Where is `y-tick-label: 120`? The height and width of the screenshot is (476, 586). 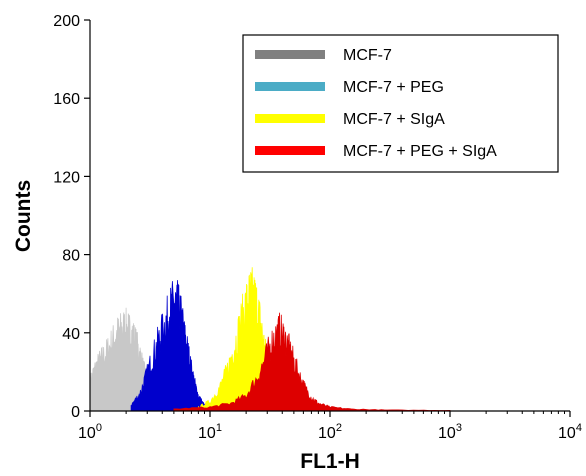
y-tick-label: 120 is located at coordinates (66, 177).